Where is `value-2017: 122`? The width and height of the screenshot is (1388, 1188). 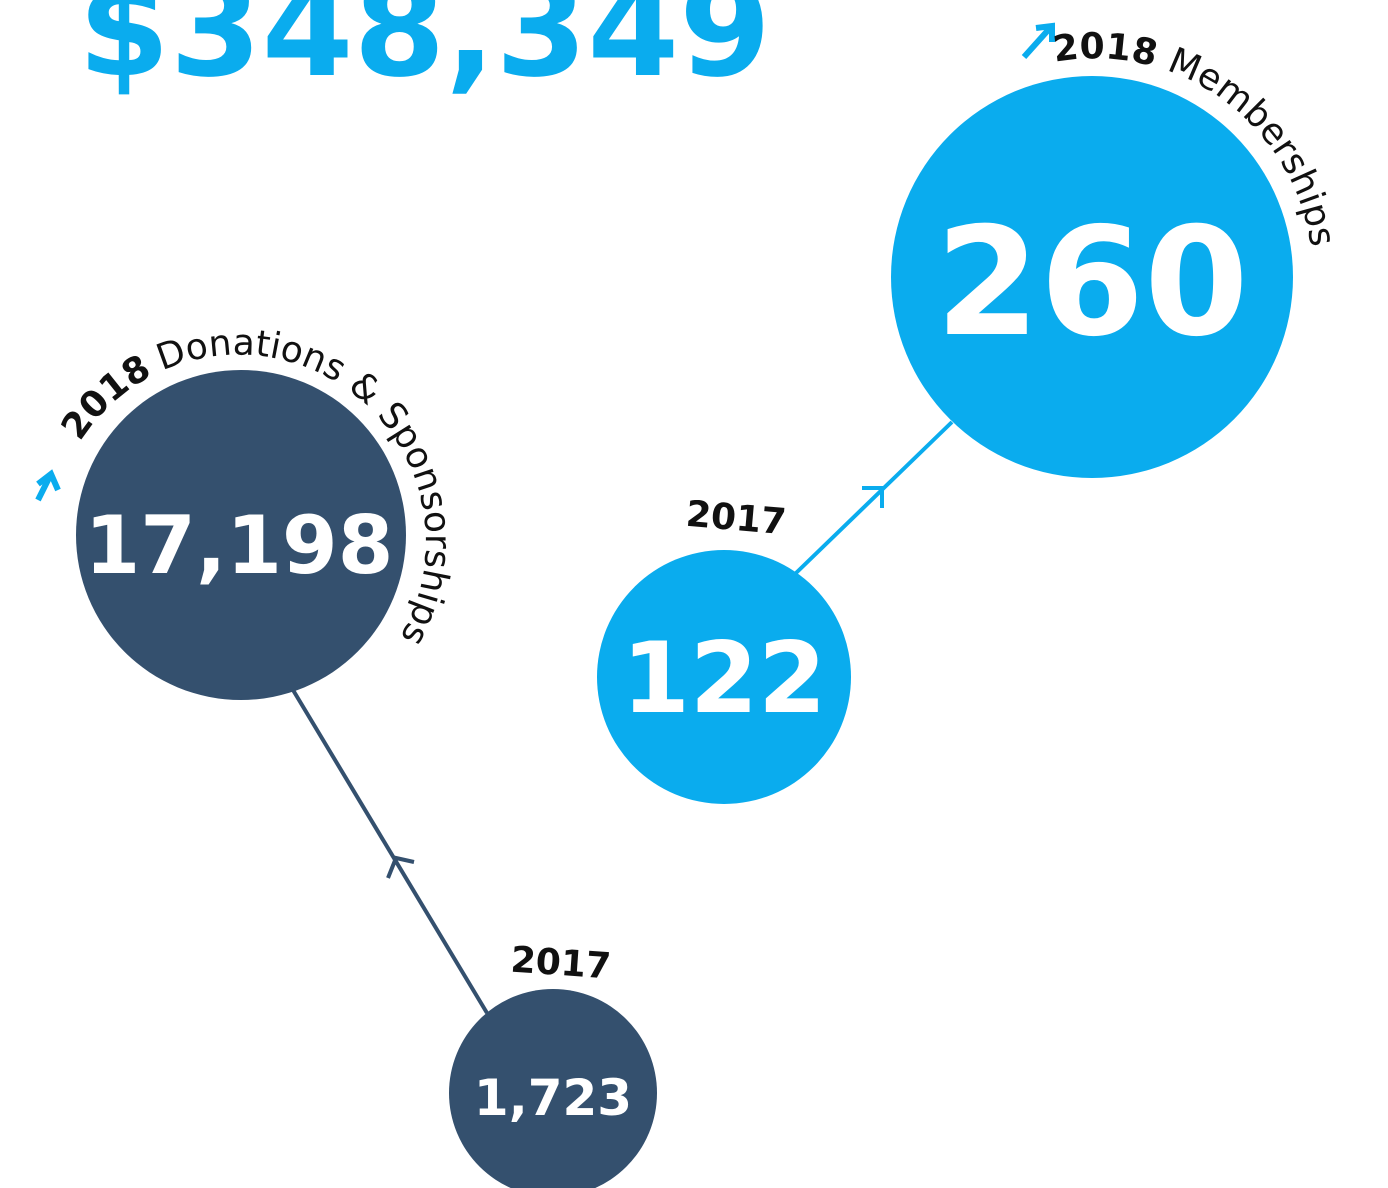 value-2017: 122 is located at coordinates (724, 679).